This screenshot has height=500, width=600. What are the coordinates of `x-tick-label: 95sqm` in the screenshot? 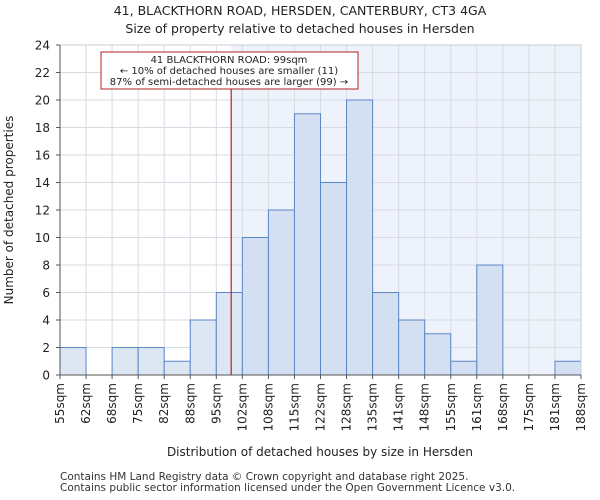 It's located at (216, 403).